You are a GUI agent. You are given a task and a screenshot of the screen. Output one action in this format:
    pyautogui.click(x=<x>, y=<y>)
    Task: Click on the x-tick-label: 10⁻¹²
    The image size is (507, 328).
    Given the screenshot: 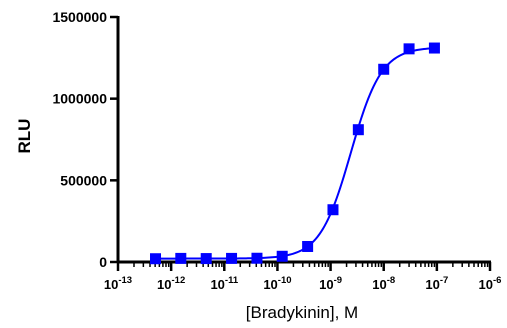 What is the action you would take?
    pyautogui.click(x=171, y=283)
    